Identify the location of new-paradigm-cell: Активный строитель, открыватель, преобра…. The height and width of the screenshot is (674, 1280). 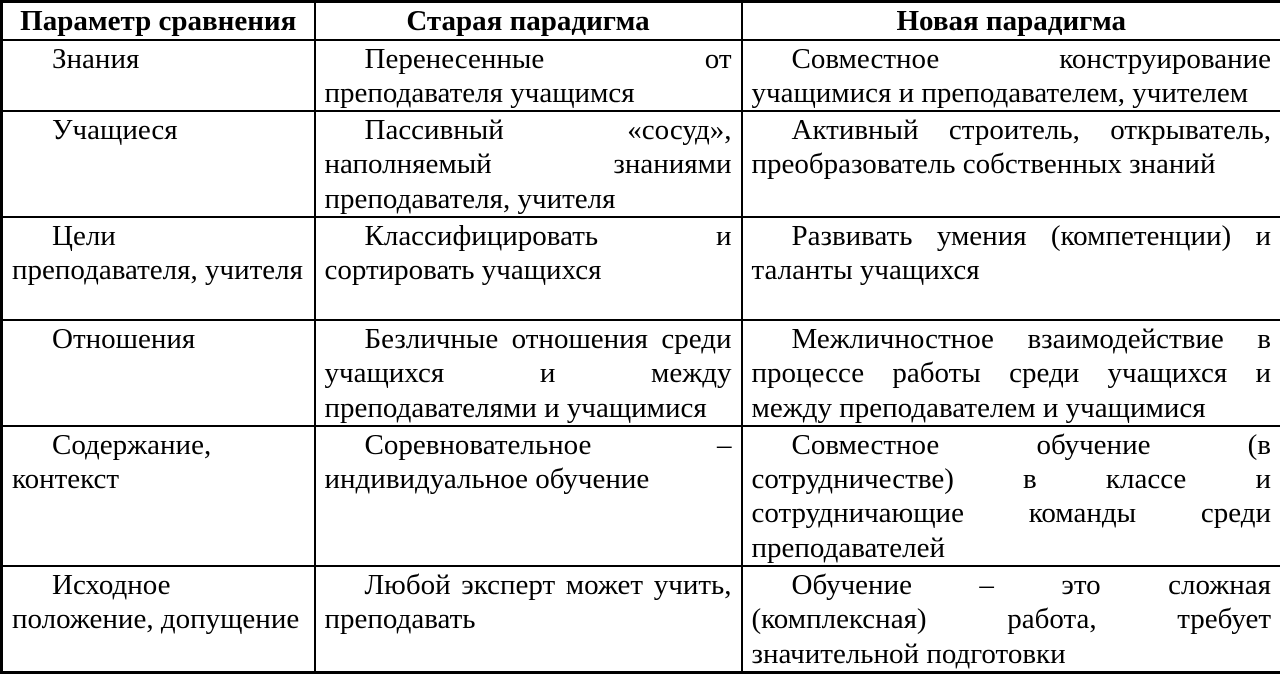
(1011, 164).